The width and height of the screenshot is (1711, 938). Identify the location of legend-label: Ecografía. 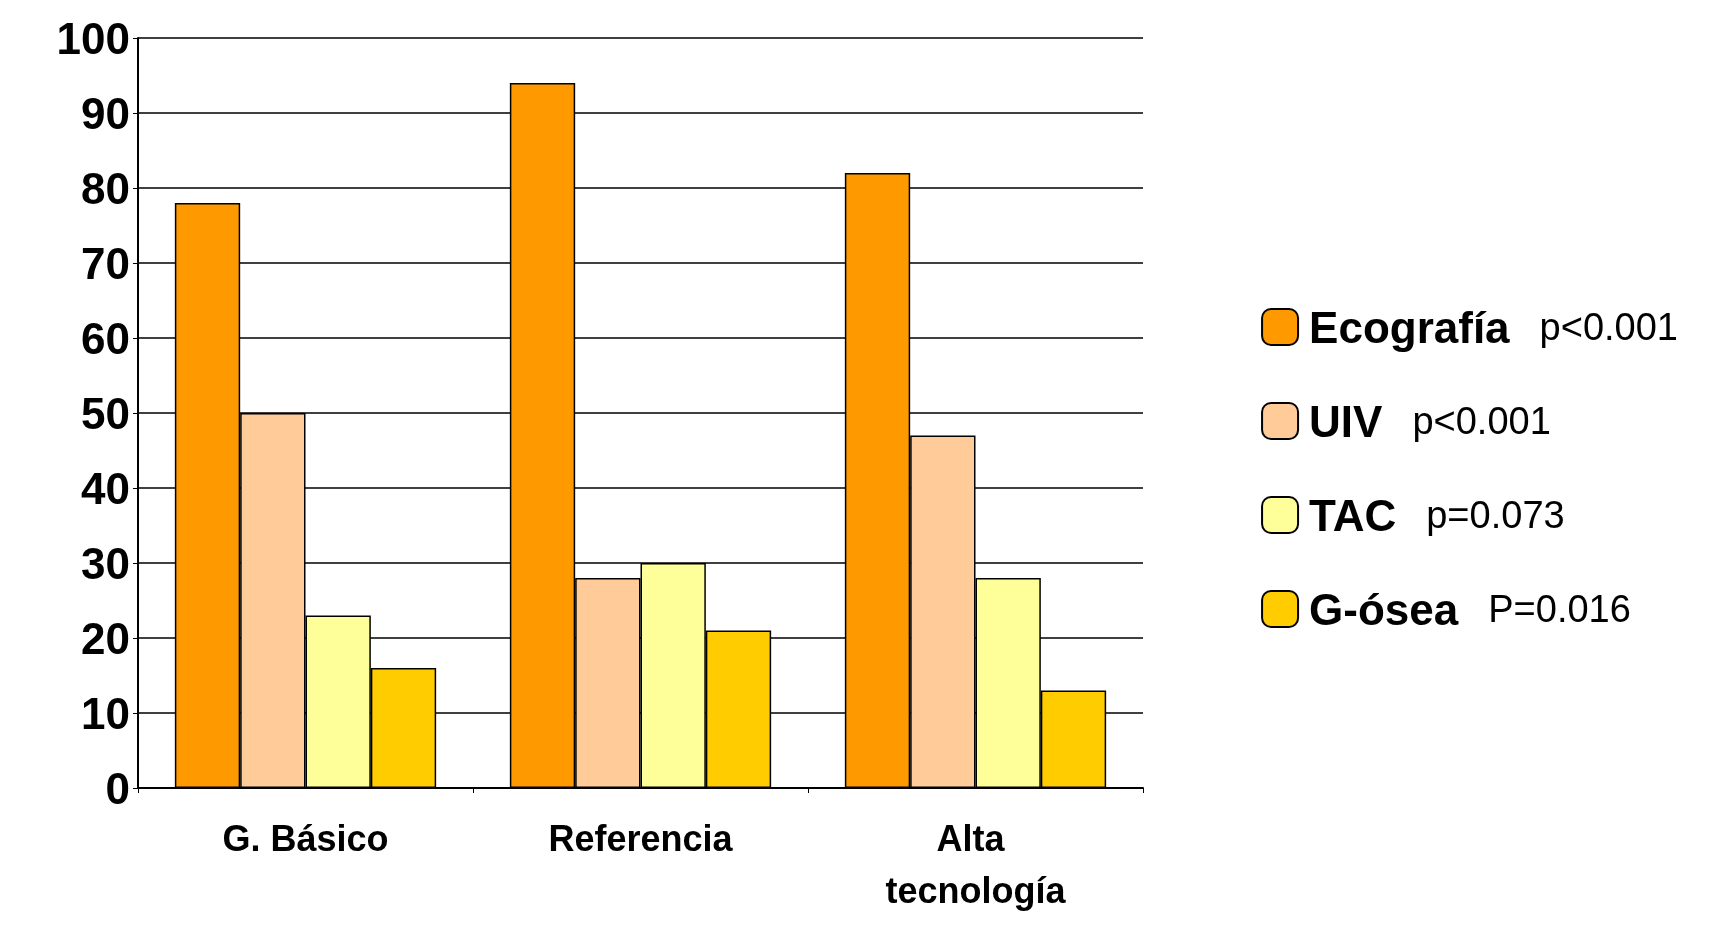
(1410, 327).